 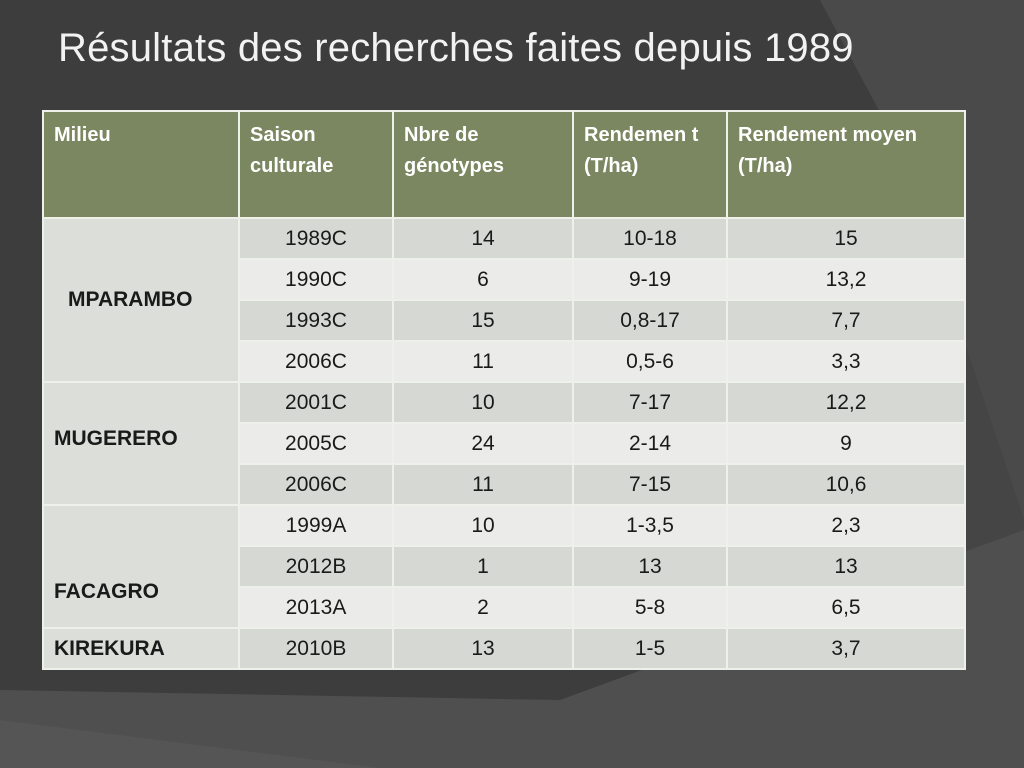 What do you see at coordinates (316, 525) in the screenshot?
I see `saison-cell: 1999A` at bounding box center [316, 525].